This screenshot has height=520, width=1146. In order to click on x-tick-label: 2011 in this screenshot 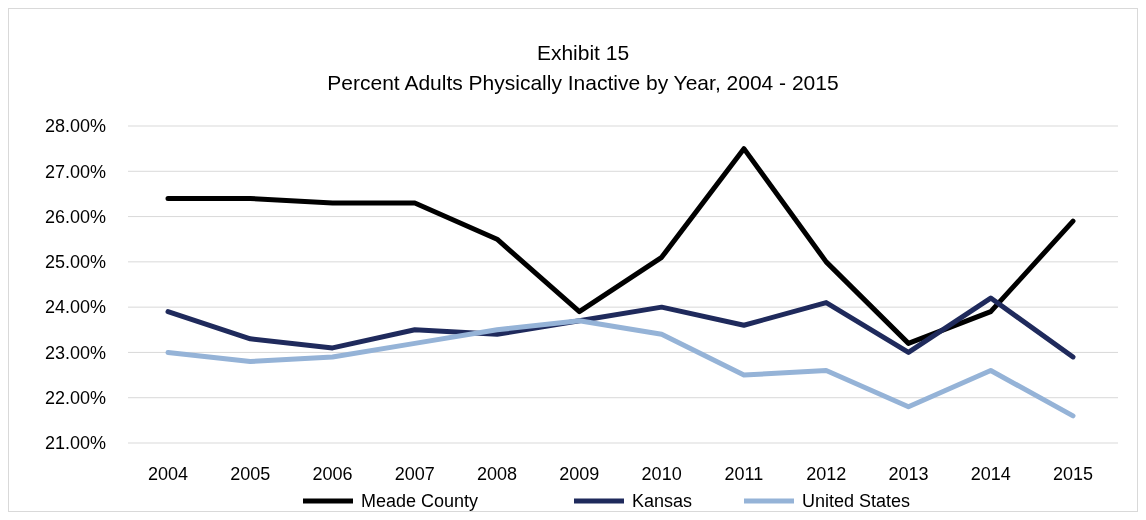, I will do `click(744, 474)`.